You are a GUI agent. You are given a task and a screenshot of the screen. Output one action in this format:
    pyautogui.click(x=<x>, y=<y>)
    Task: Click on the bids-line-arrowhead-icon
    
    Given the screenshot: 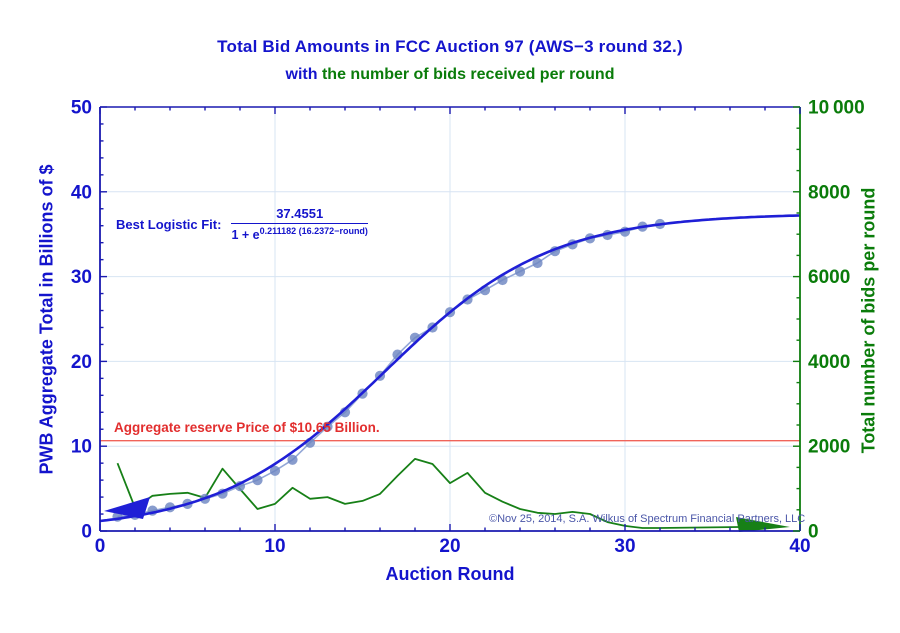 What is the action you would take?
    pyautogui.click(x=763, y=524)
    